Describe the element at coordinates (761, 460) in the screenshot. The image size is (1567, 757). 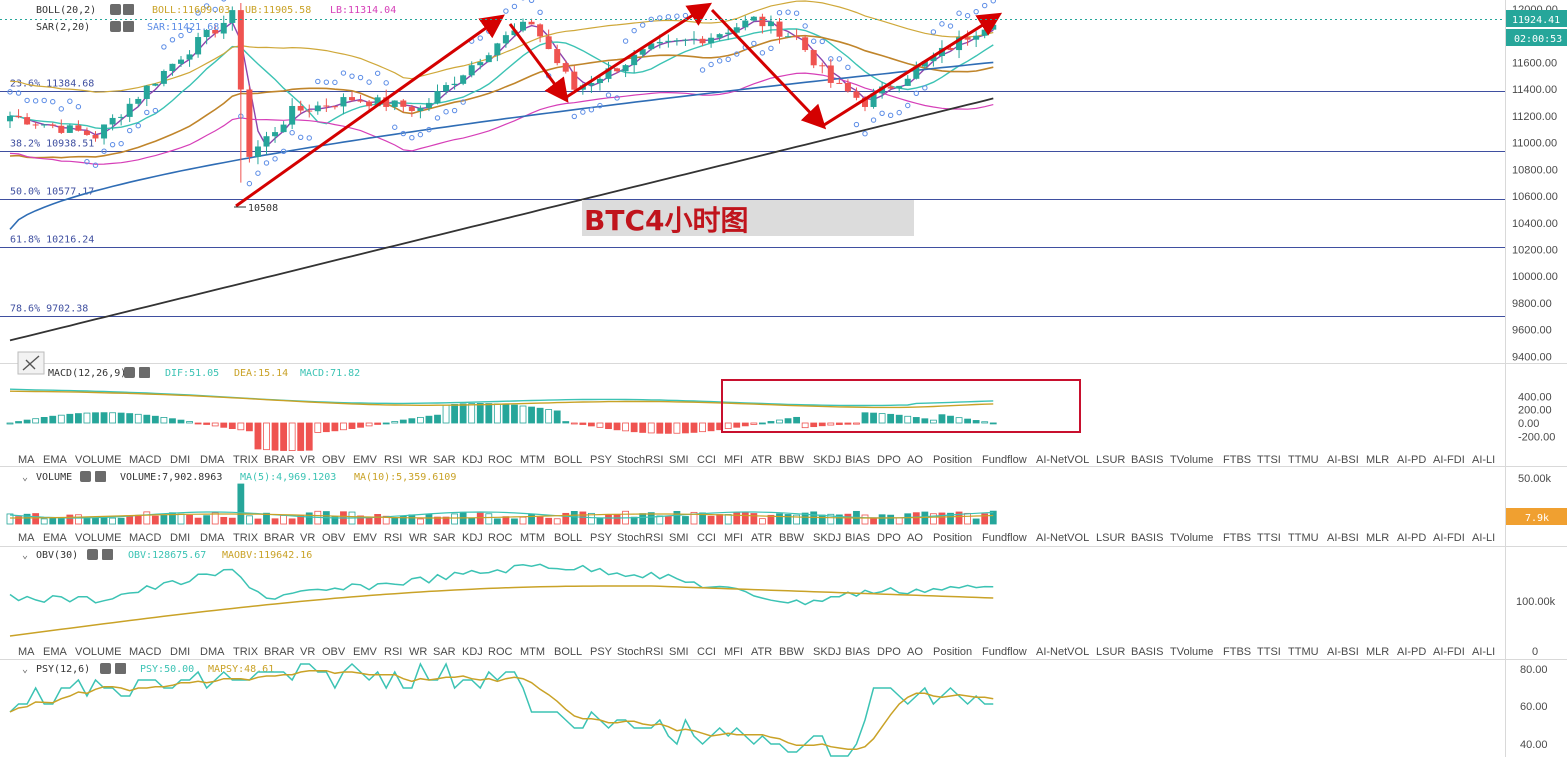
I see `indicator-tab: ATR` at that location.